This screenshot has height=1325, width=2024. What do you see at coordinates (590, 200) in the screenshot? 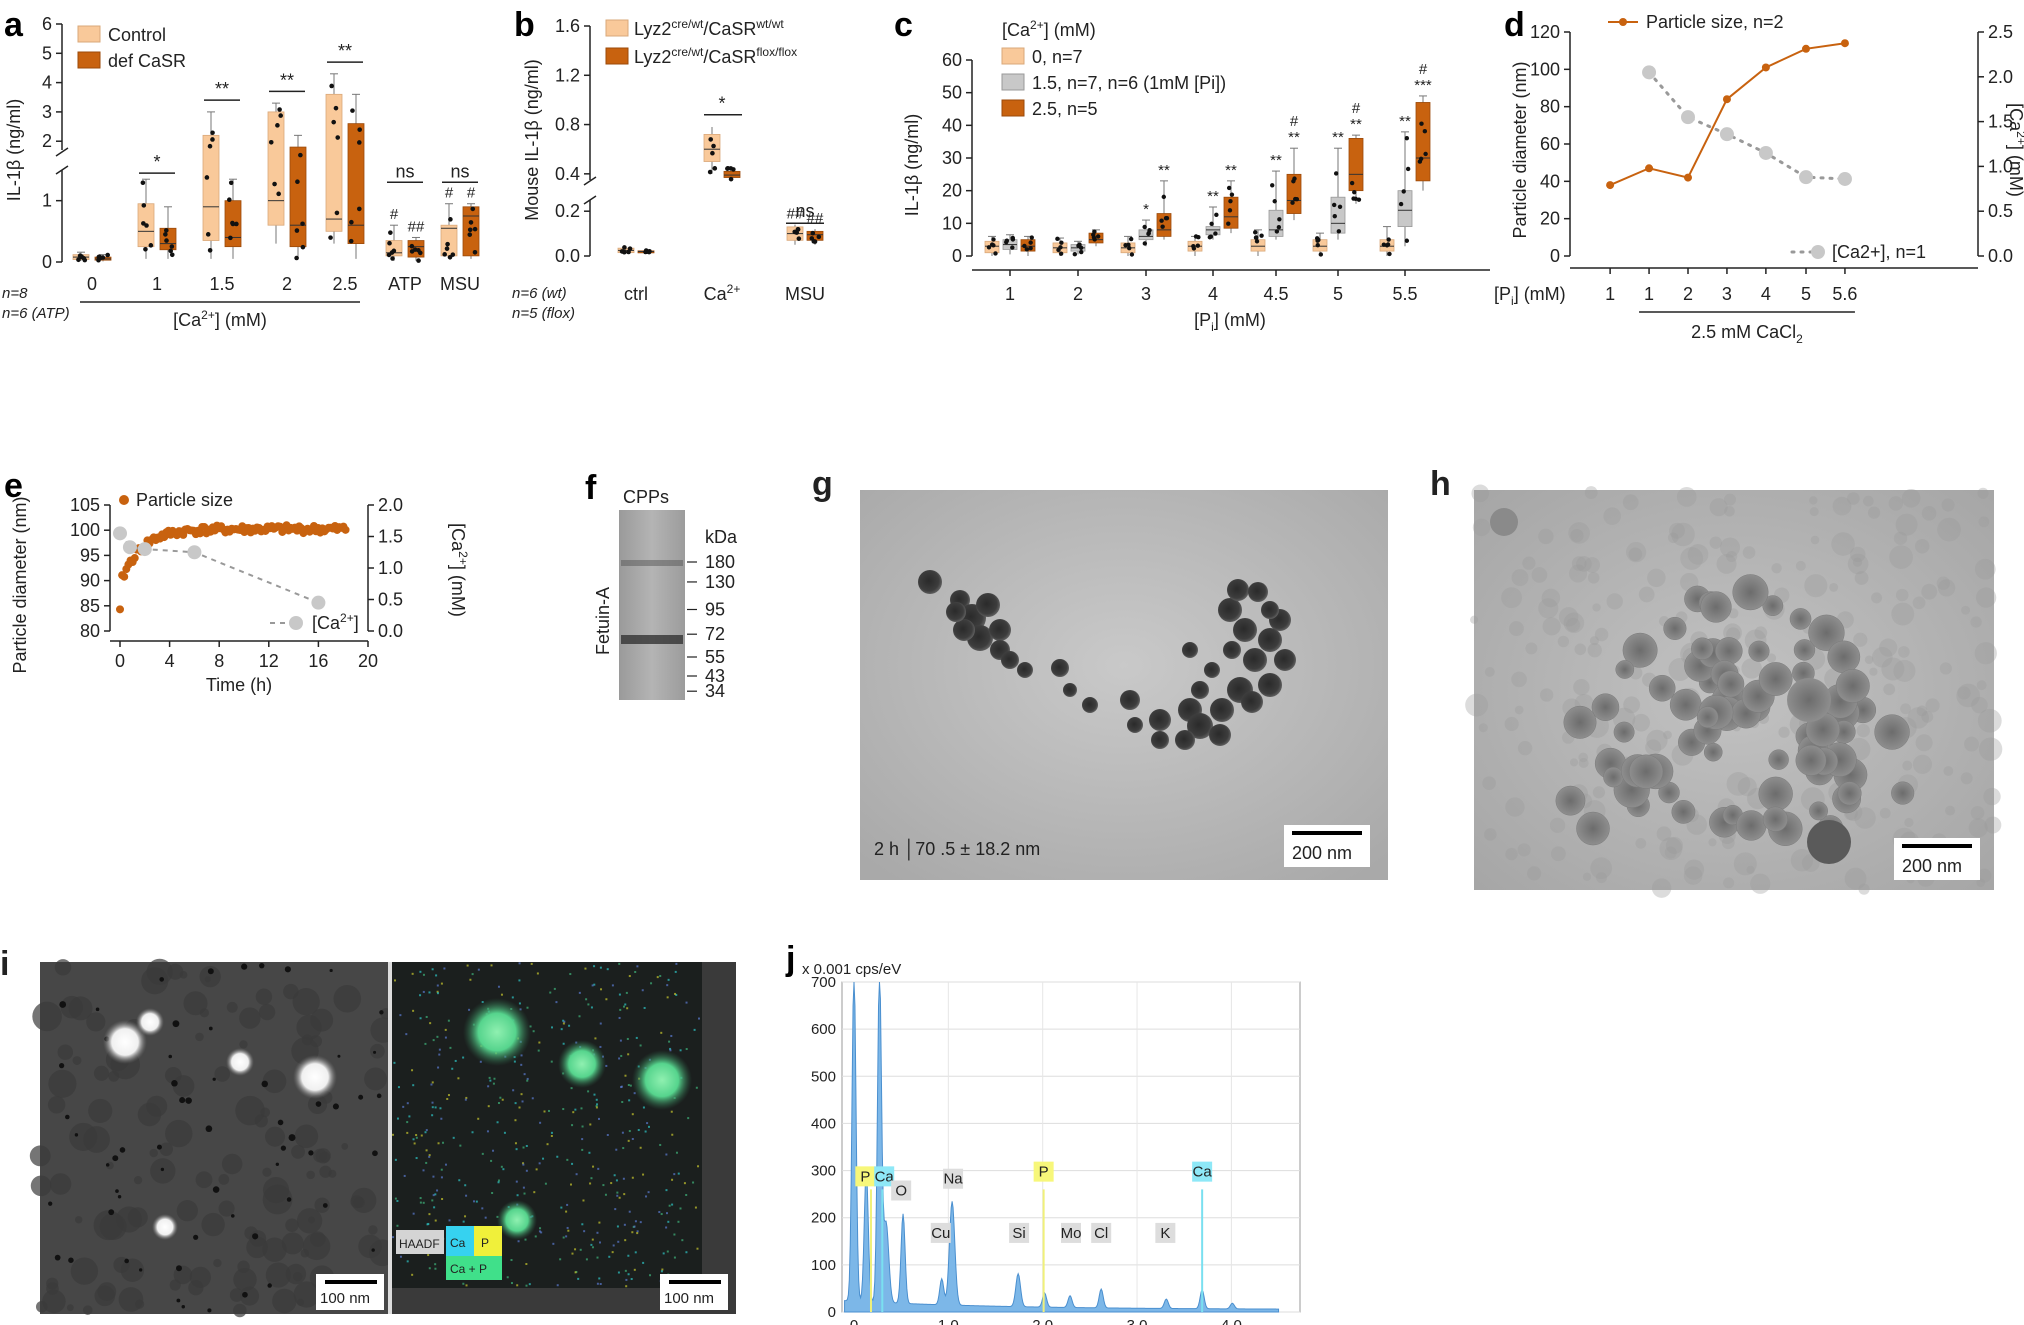
I see `axis-break` at bounding box center [590, 200].